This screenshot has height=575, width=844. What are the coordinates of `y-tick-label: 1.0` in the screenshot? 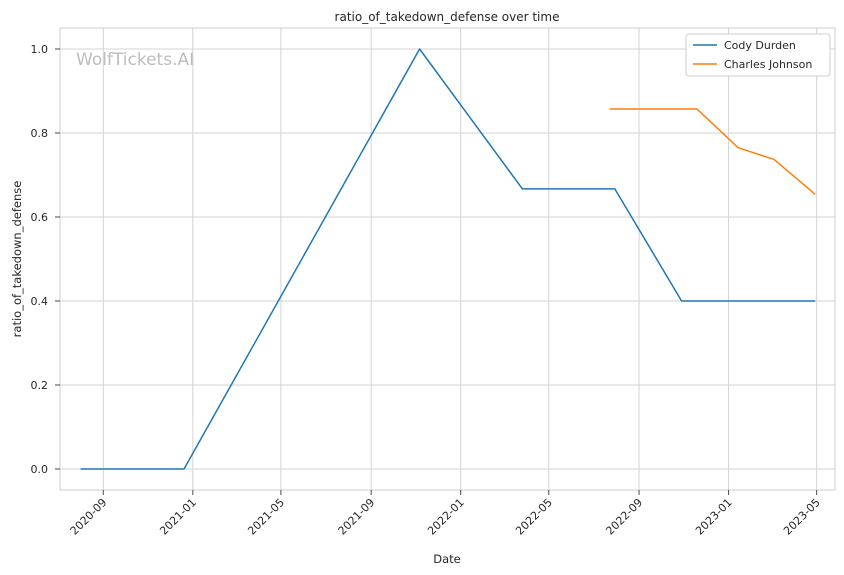 It's located at (40, 49).